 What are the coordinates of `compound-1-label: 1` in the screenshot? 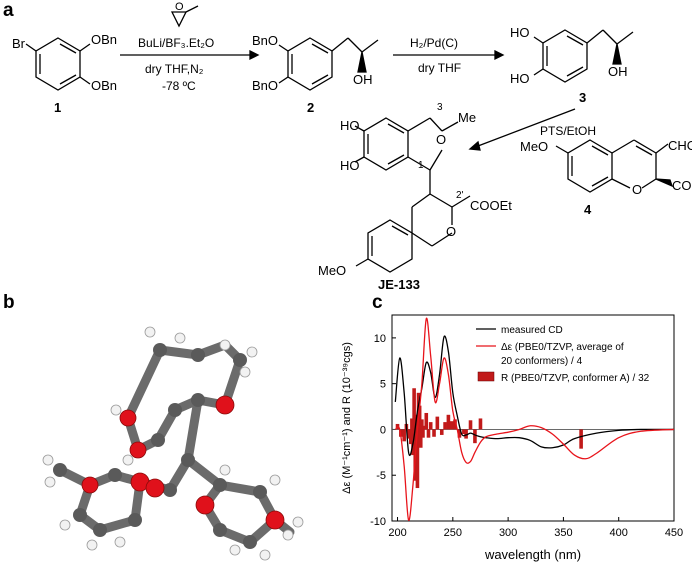 It's located at (57, 107).